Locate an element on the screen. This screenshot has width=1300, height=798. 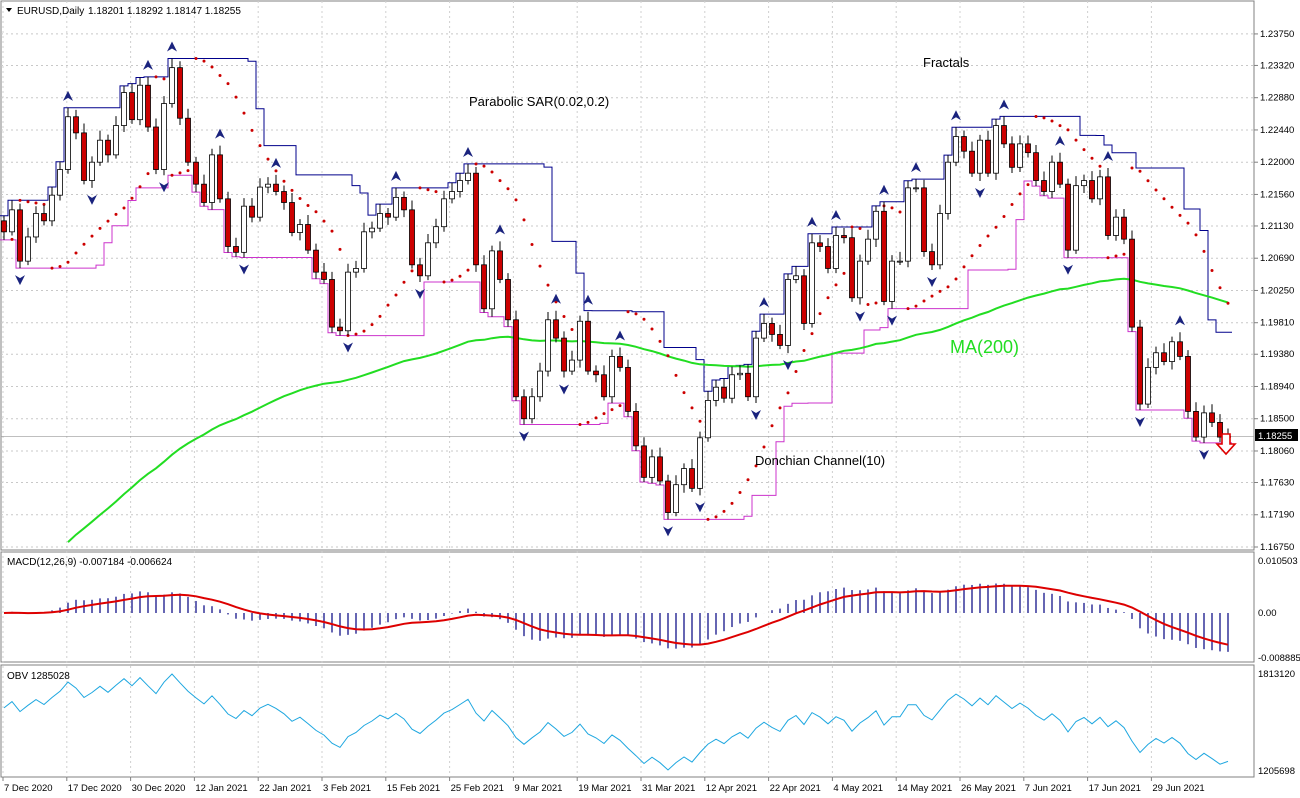
price-tick-label: 1.18500 is located at coordinates (1277, 419).